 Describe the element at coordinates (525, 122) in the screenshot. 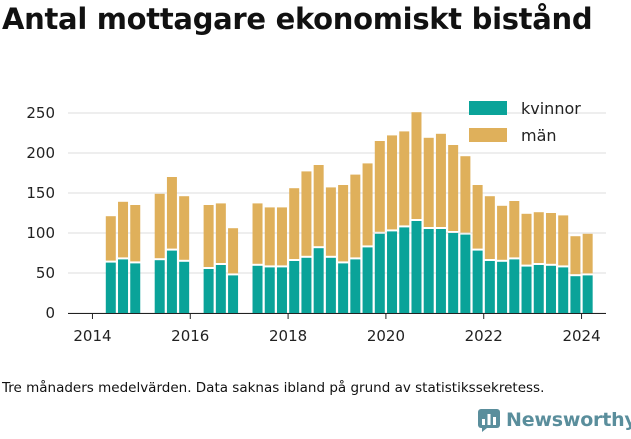

I see `legend: kvinnor män` at that location.